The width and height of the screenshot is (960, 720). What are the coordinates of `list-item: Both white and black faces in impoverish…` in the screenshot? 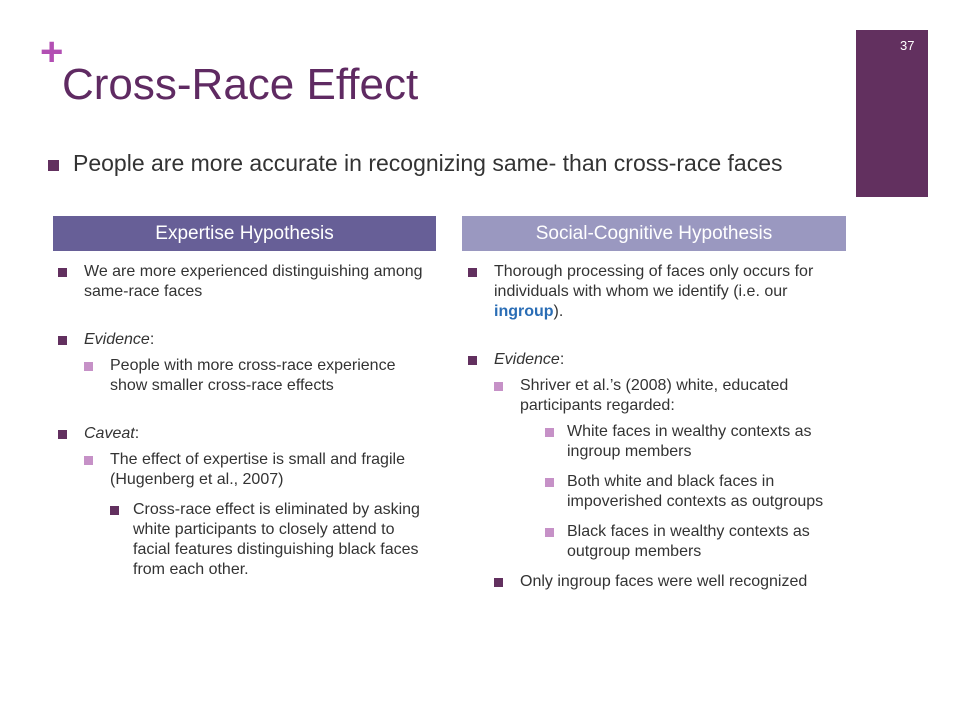 It's located at (657, 492).